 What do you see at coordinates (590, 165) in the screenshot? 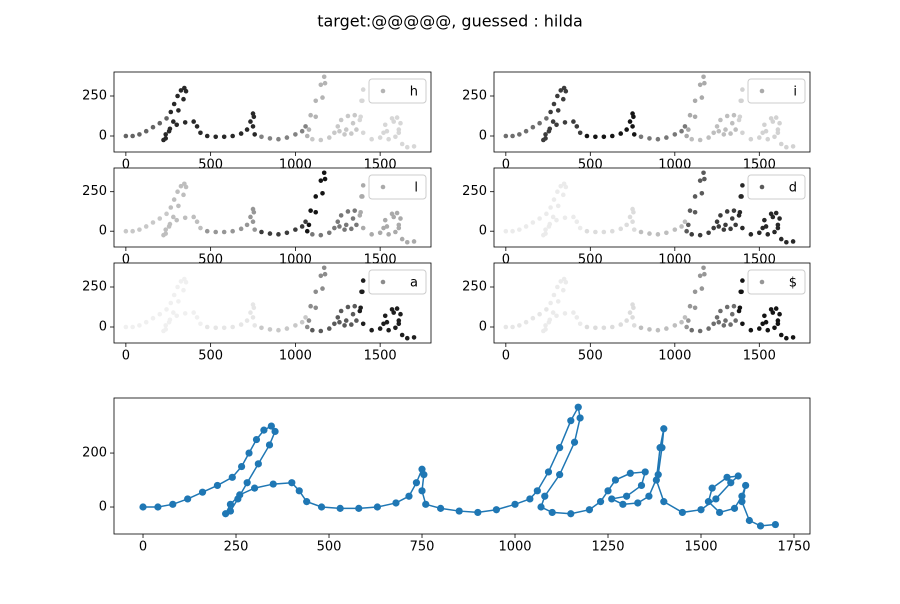
I see `x-tick-label: 500` at bounding box center [590, 165].